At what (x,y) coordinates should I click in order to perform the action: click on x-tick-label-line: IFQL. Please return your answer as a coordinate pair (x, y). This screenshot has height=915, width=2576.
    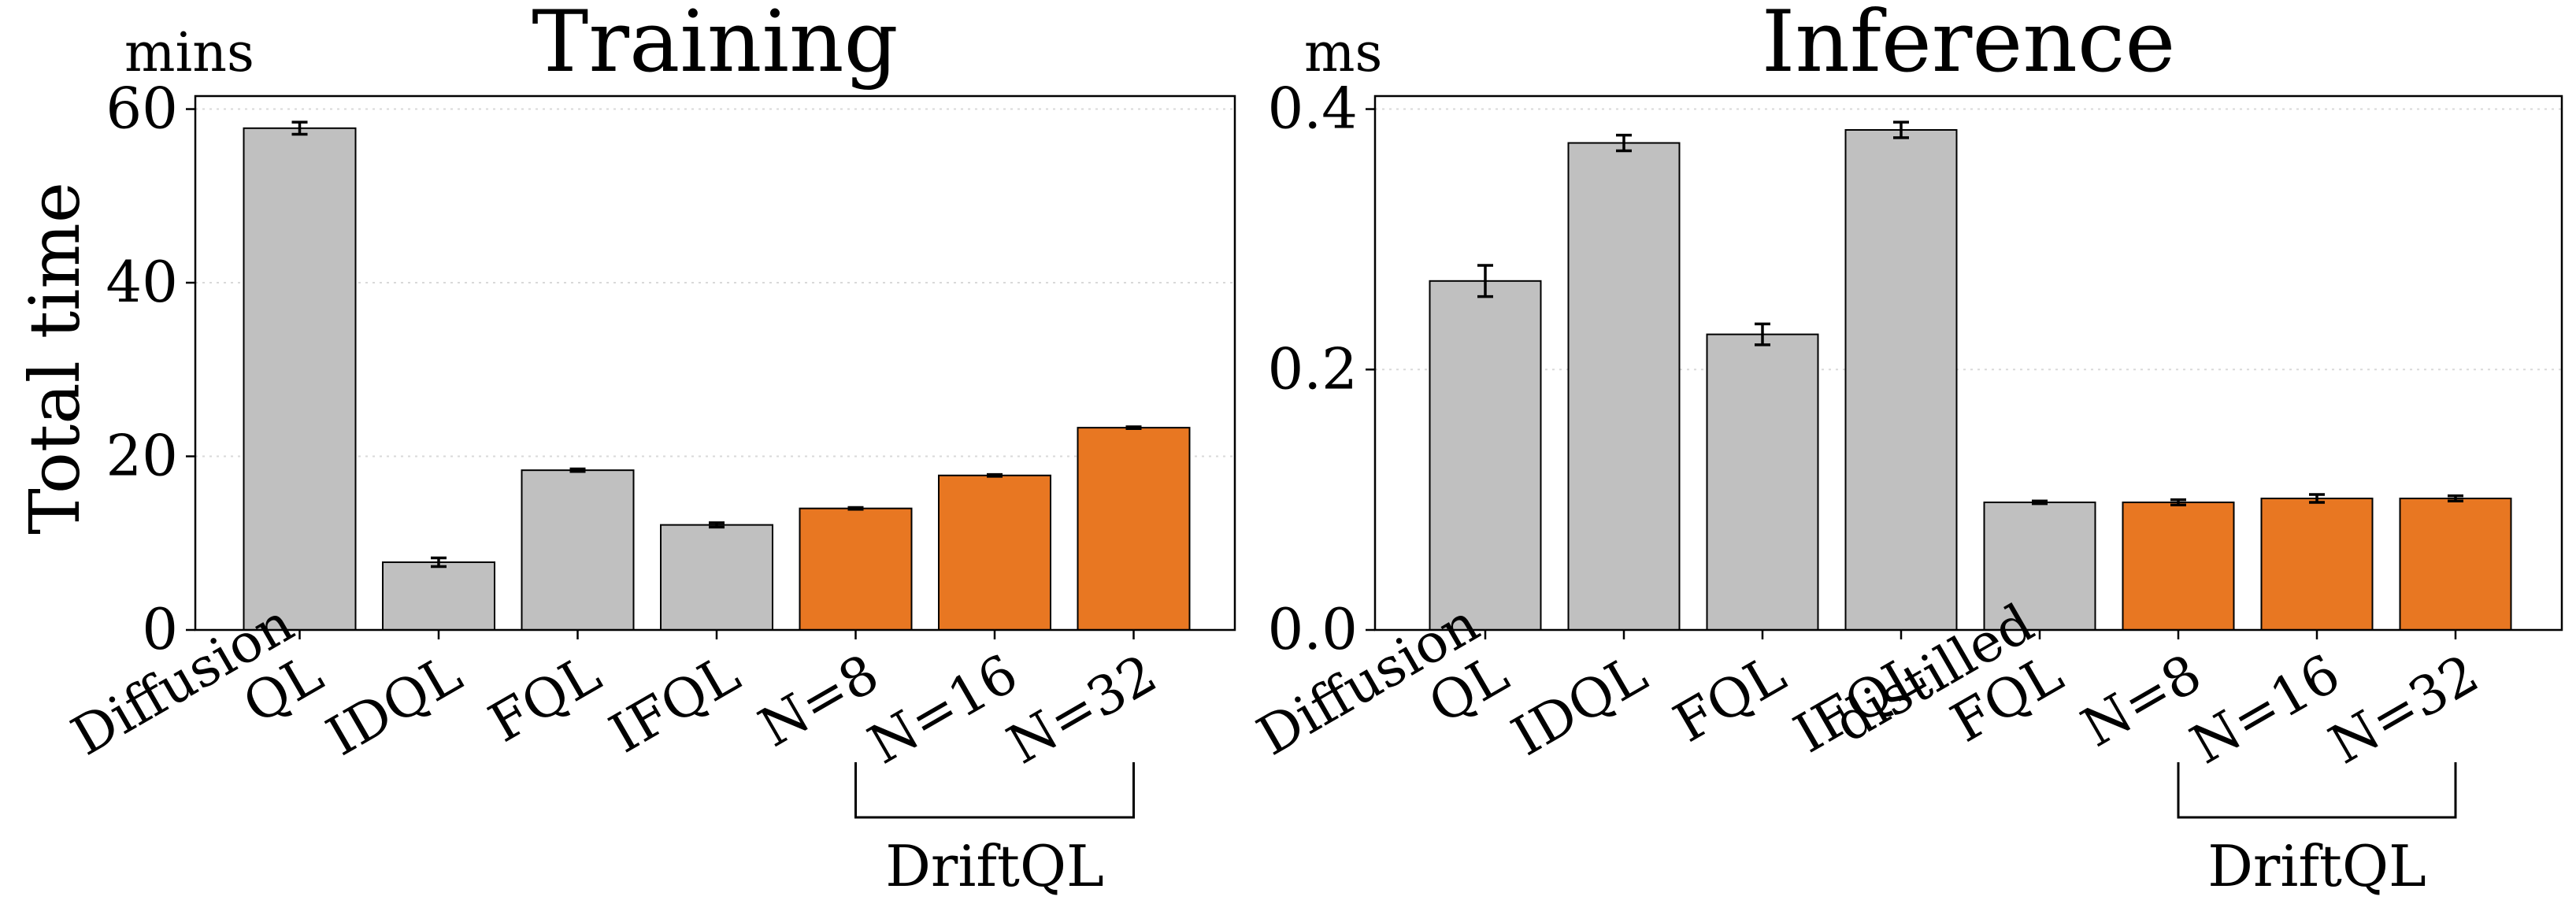
    Looking at the image, I should click on (674, 704).